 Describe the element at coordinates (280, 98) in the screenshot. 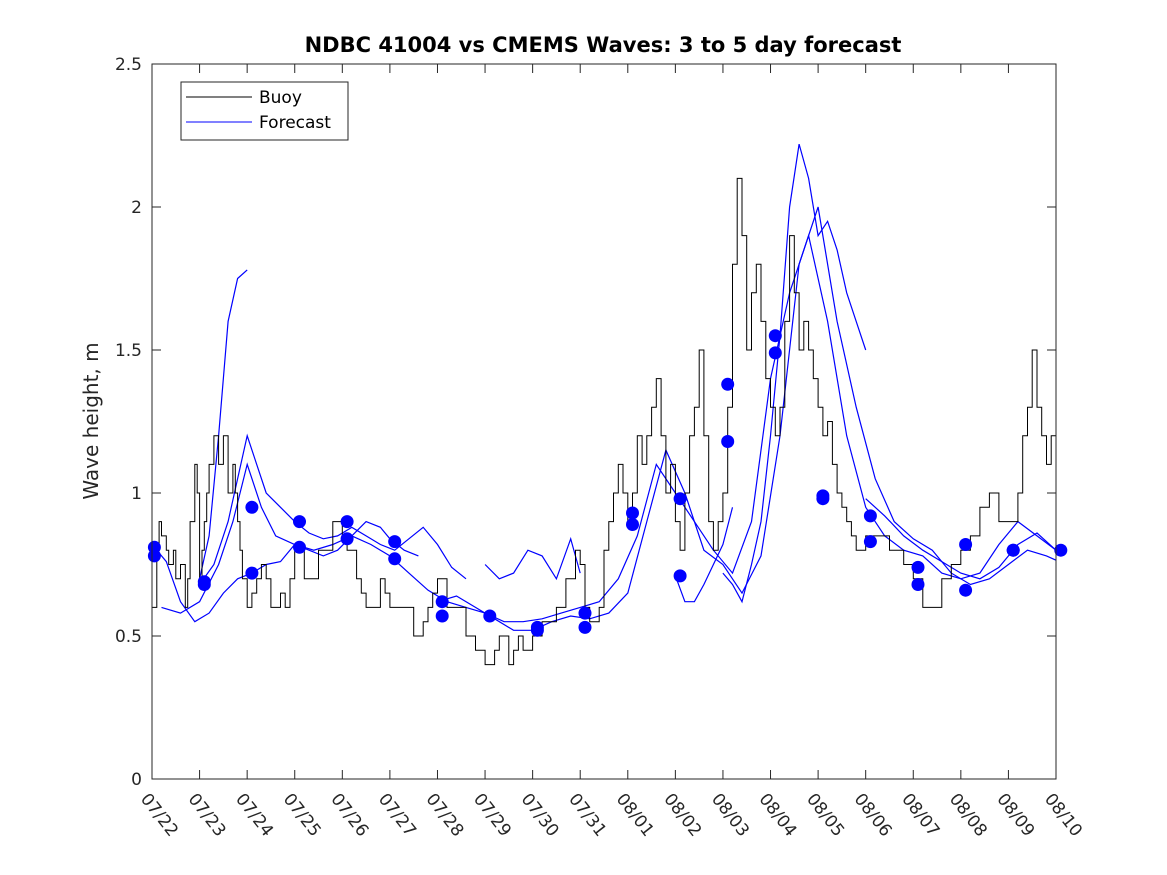

I see `legend-buoy-label: Buoy` at that location.